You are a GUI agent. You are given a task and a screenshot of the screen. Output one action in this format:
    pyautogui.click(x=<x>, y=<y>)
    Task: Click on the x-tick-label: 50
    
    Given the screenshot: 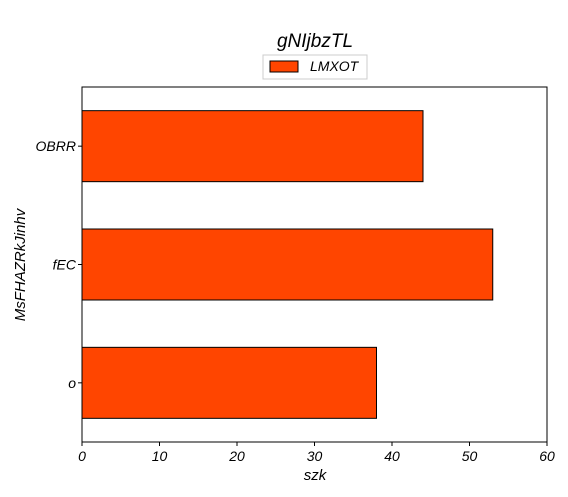 What is the action you would take?
    pyautogui.click(x=470, y=456)
    